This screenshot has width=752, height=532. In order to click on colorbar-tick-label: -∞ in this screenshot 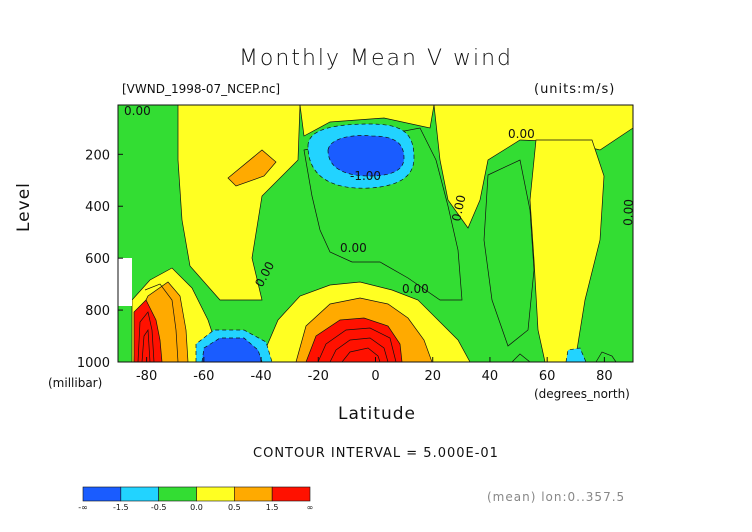, I will do `click(83, 507)`.